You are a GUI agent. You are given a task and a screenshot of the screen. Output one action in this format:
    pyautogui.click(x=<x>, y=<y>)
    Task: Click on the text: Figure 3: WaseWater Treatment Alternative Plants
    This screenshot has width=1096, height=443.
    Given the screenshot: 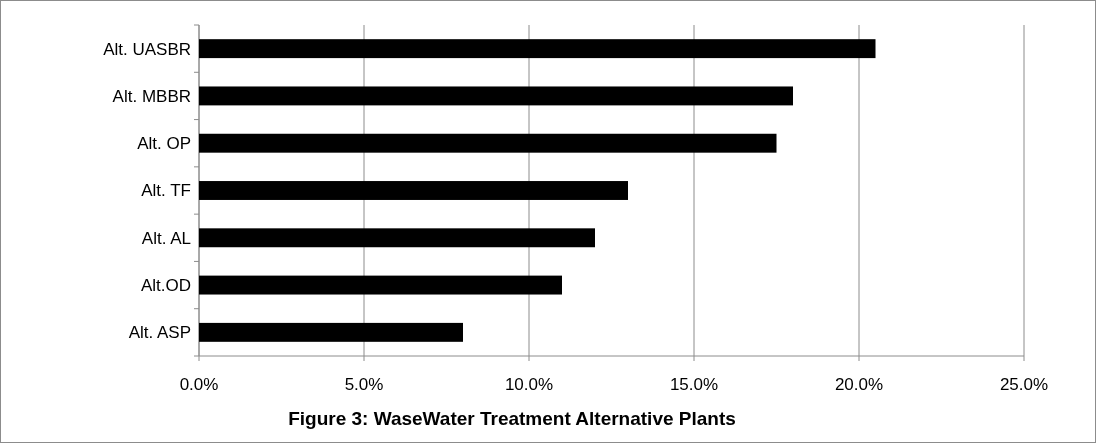 What is the action you would take?
    pyautogui.click(x=512, y=418)
    